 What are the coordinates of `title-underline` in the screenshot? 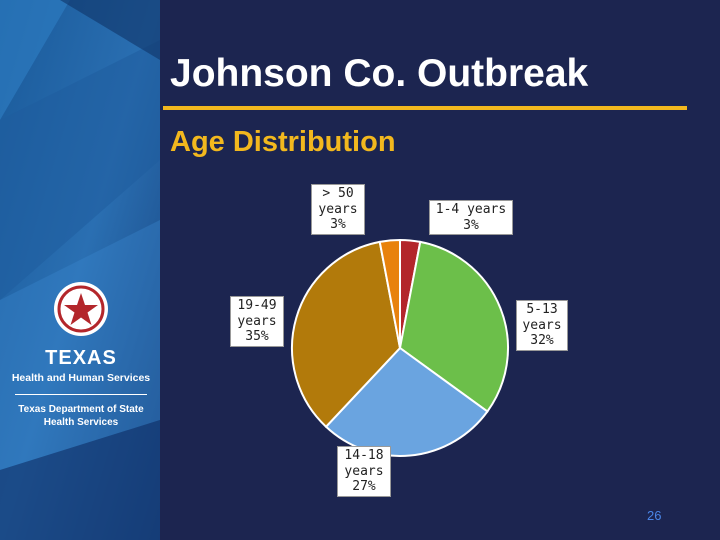 It's located at (425, 108).